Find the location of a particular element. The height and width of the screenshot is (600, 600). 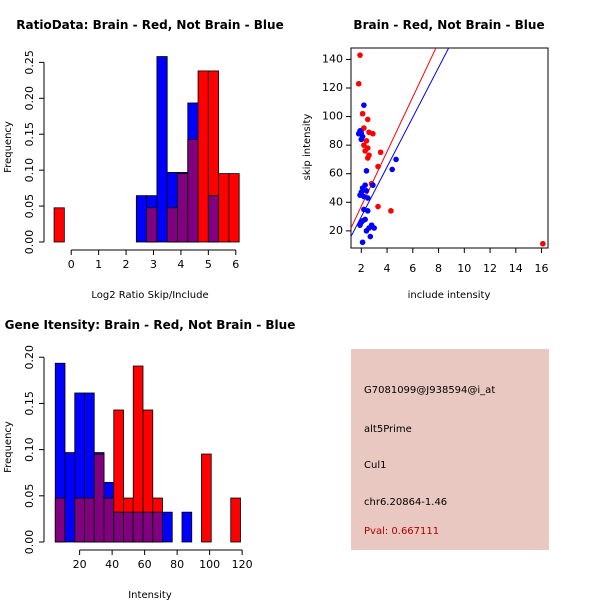

scatter-x-tick-label: 14 is located at coordinates (516, 268).